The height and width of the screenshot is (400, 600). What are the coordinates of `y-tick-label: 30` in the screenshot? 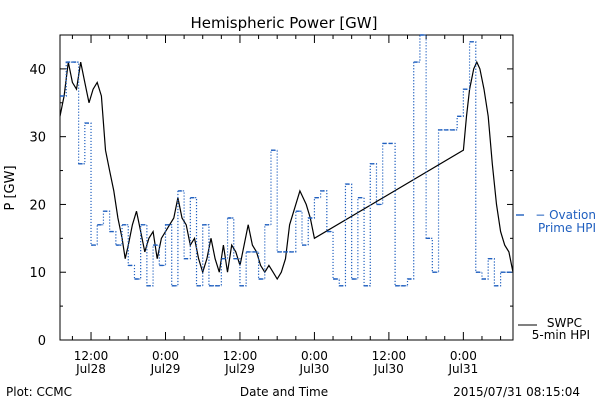 It's located at (37, 138).